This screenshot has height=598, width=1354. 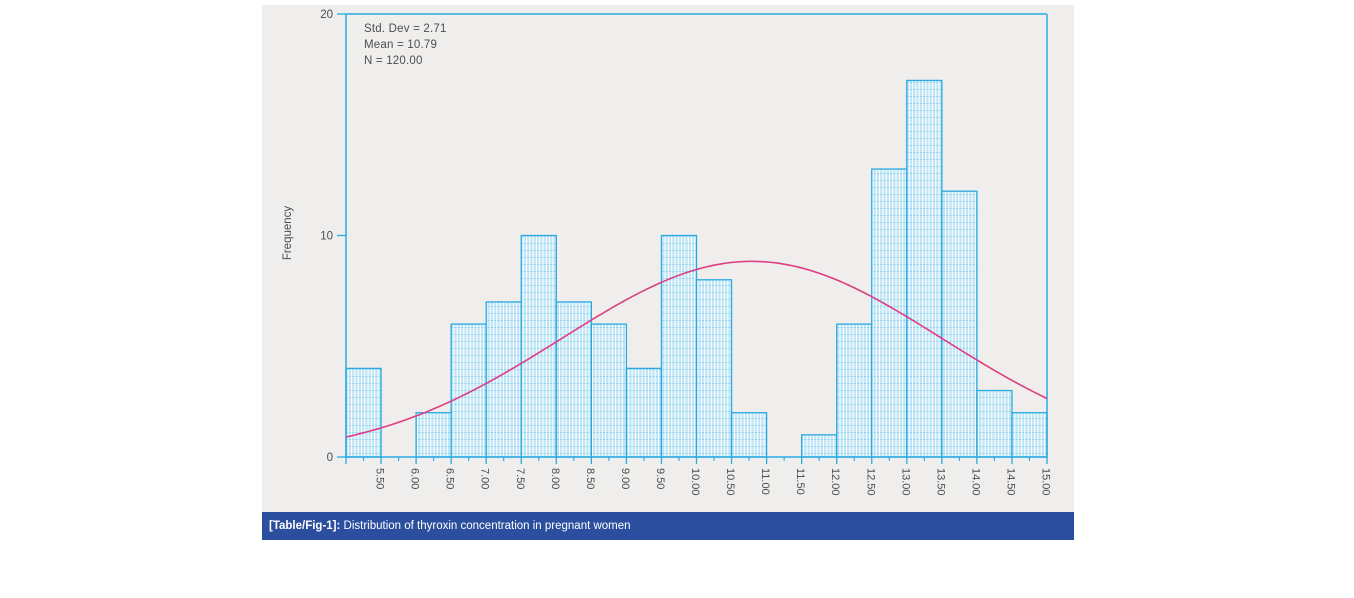 What do you see at coordinates (730, 482) in the screenshot?
I see `x-tick-label: 10.50` at bounding box center [730, 482].